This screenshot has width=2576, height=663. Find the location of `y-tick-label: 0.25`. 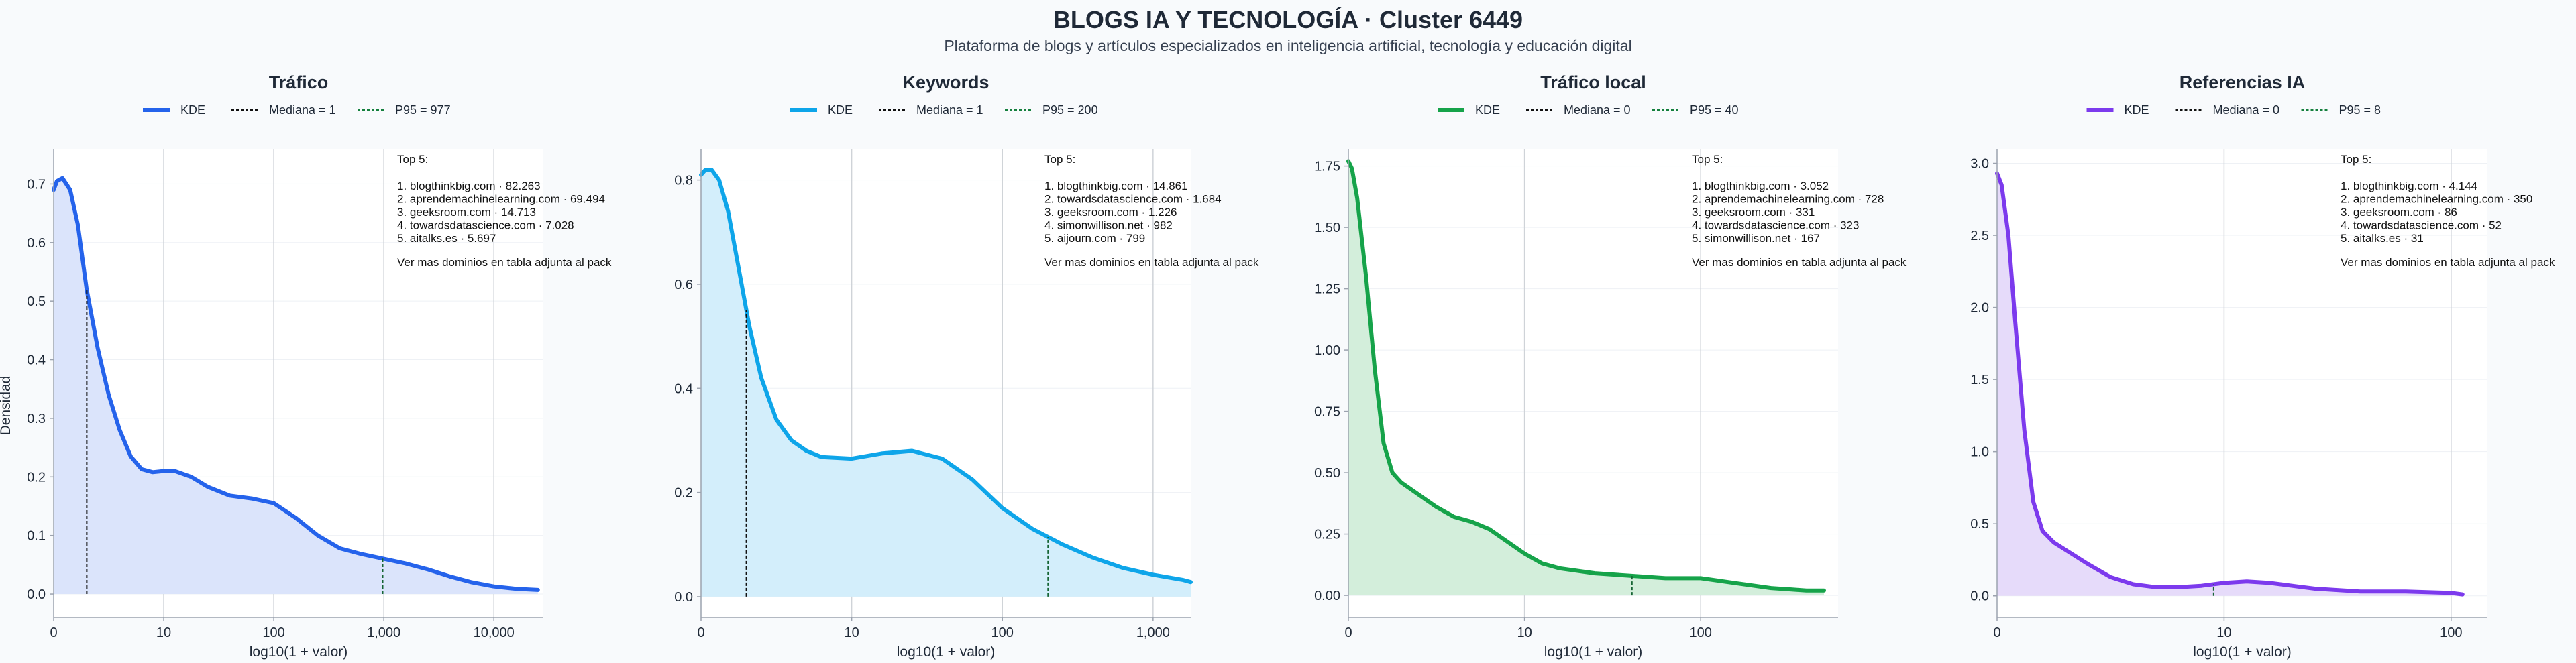

y-tick-label: 0.25 is located at coordinates (1327, 535).